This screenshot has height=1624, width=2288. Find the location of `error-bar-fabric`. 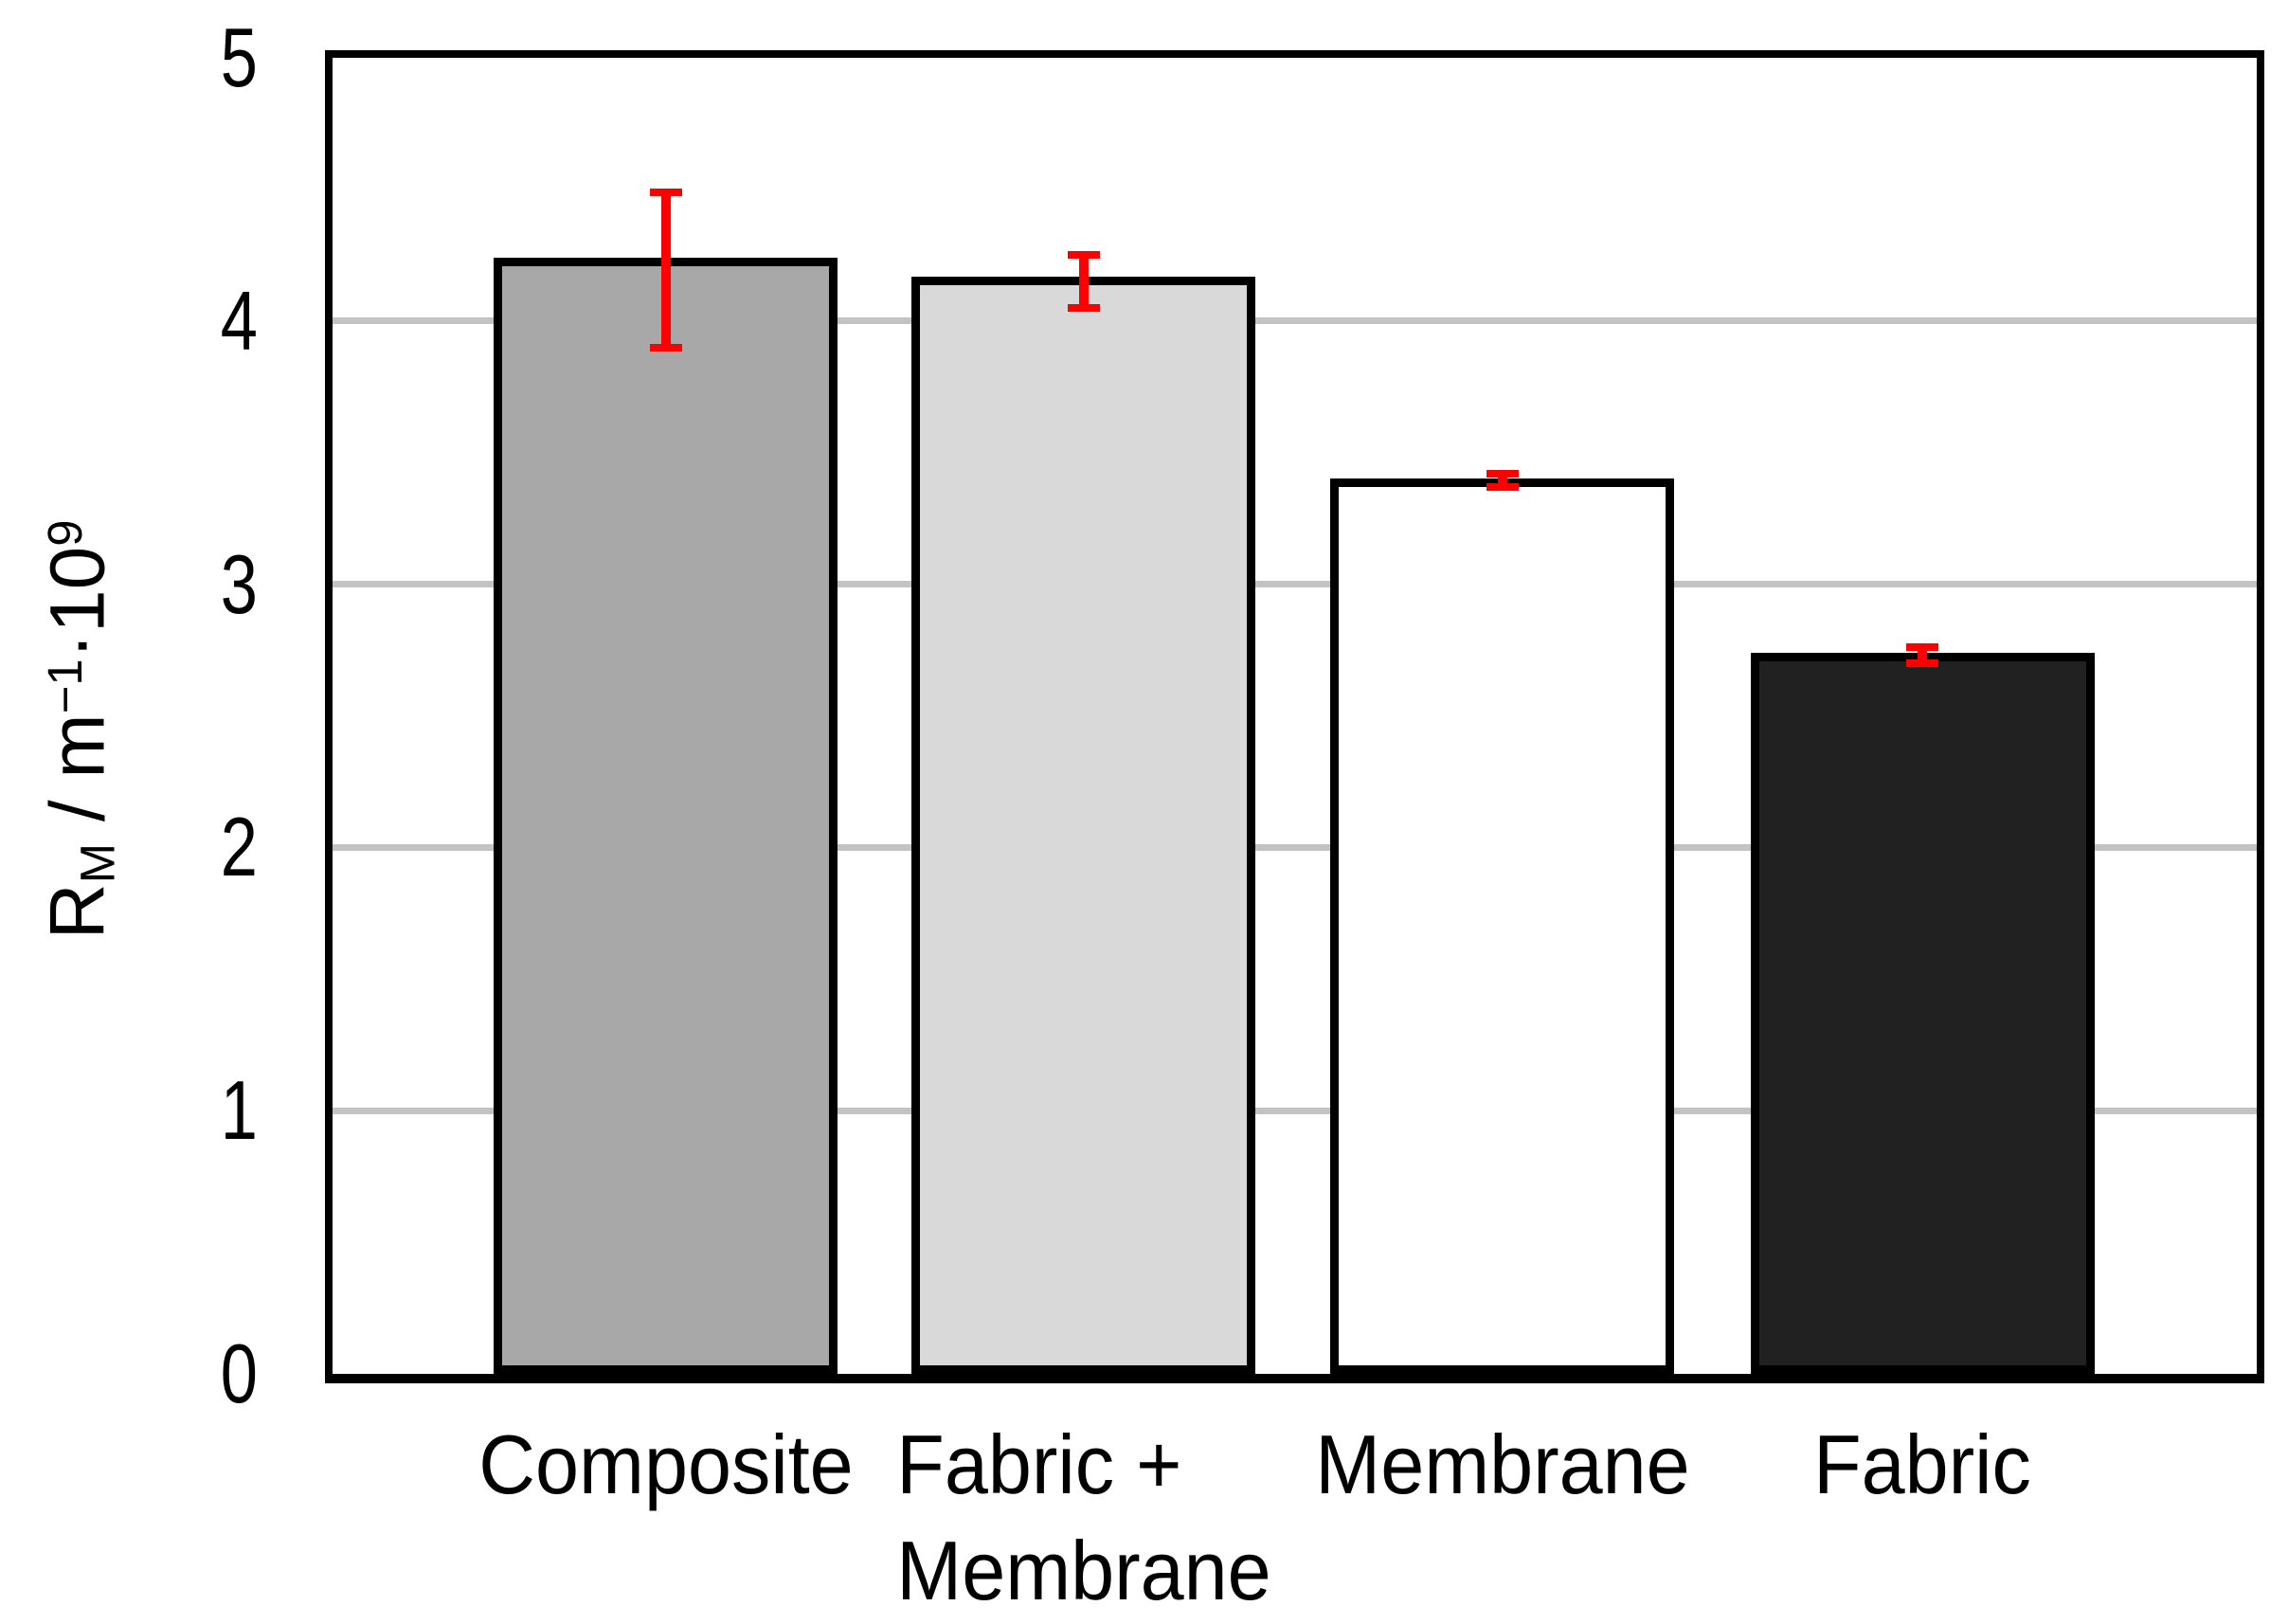

error-bar-fabric is located at coordinates (1922, 655).